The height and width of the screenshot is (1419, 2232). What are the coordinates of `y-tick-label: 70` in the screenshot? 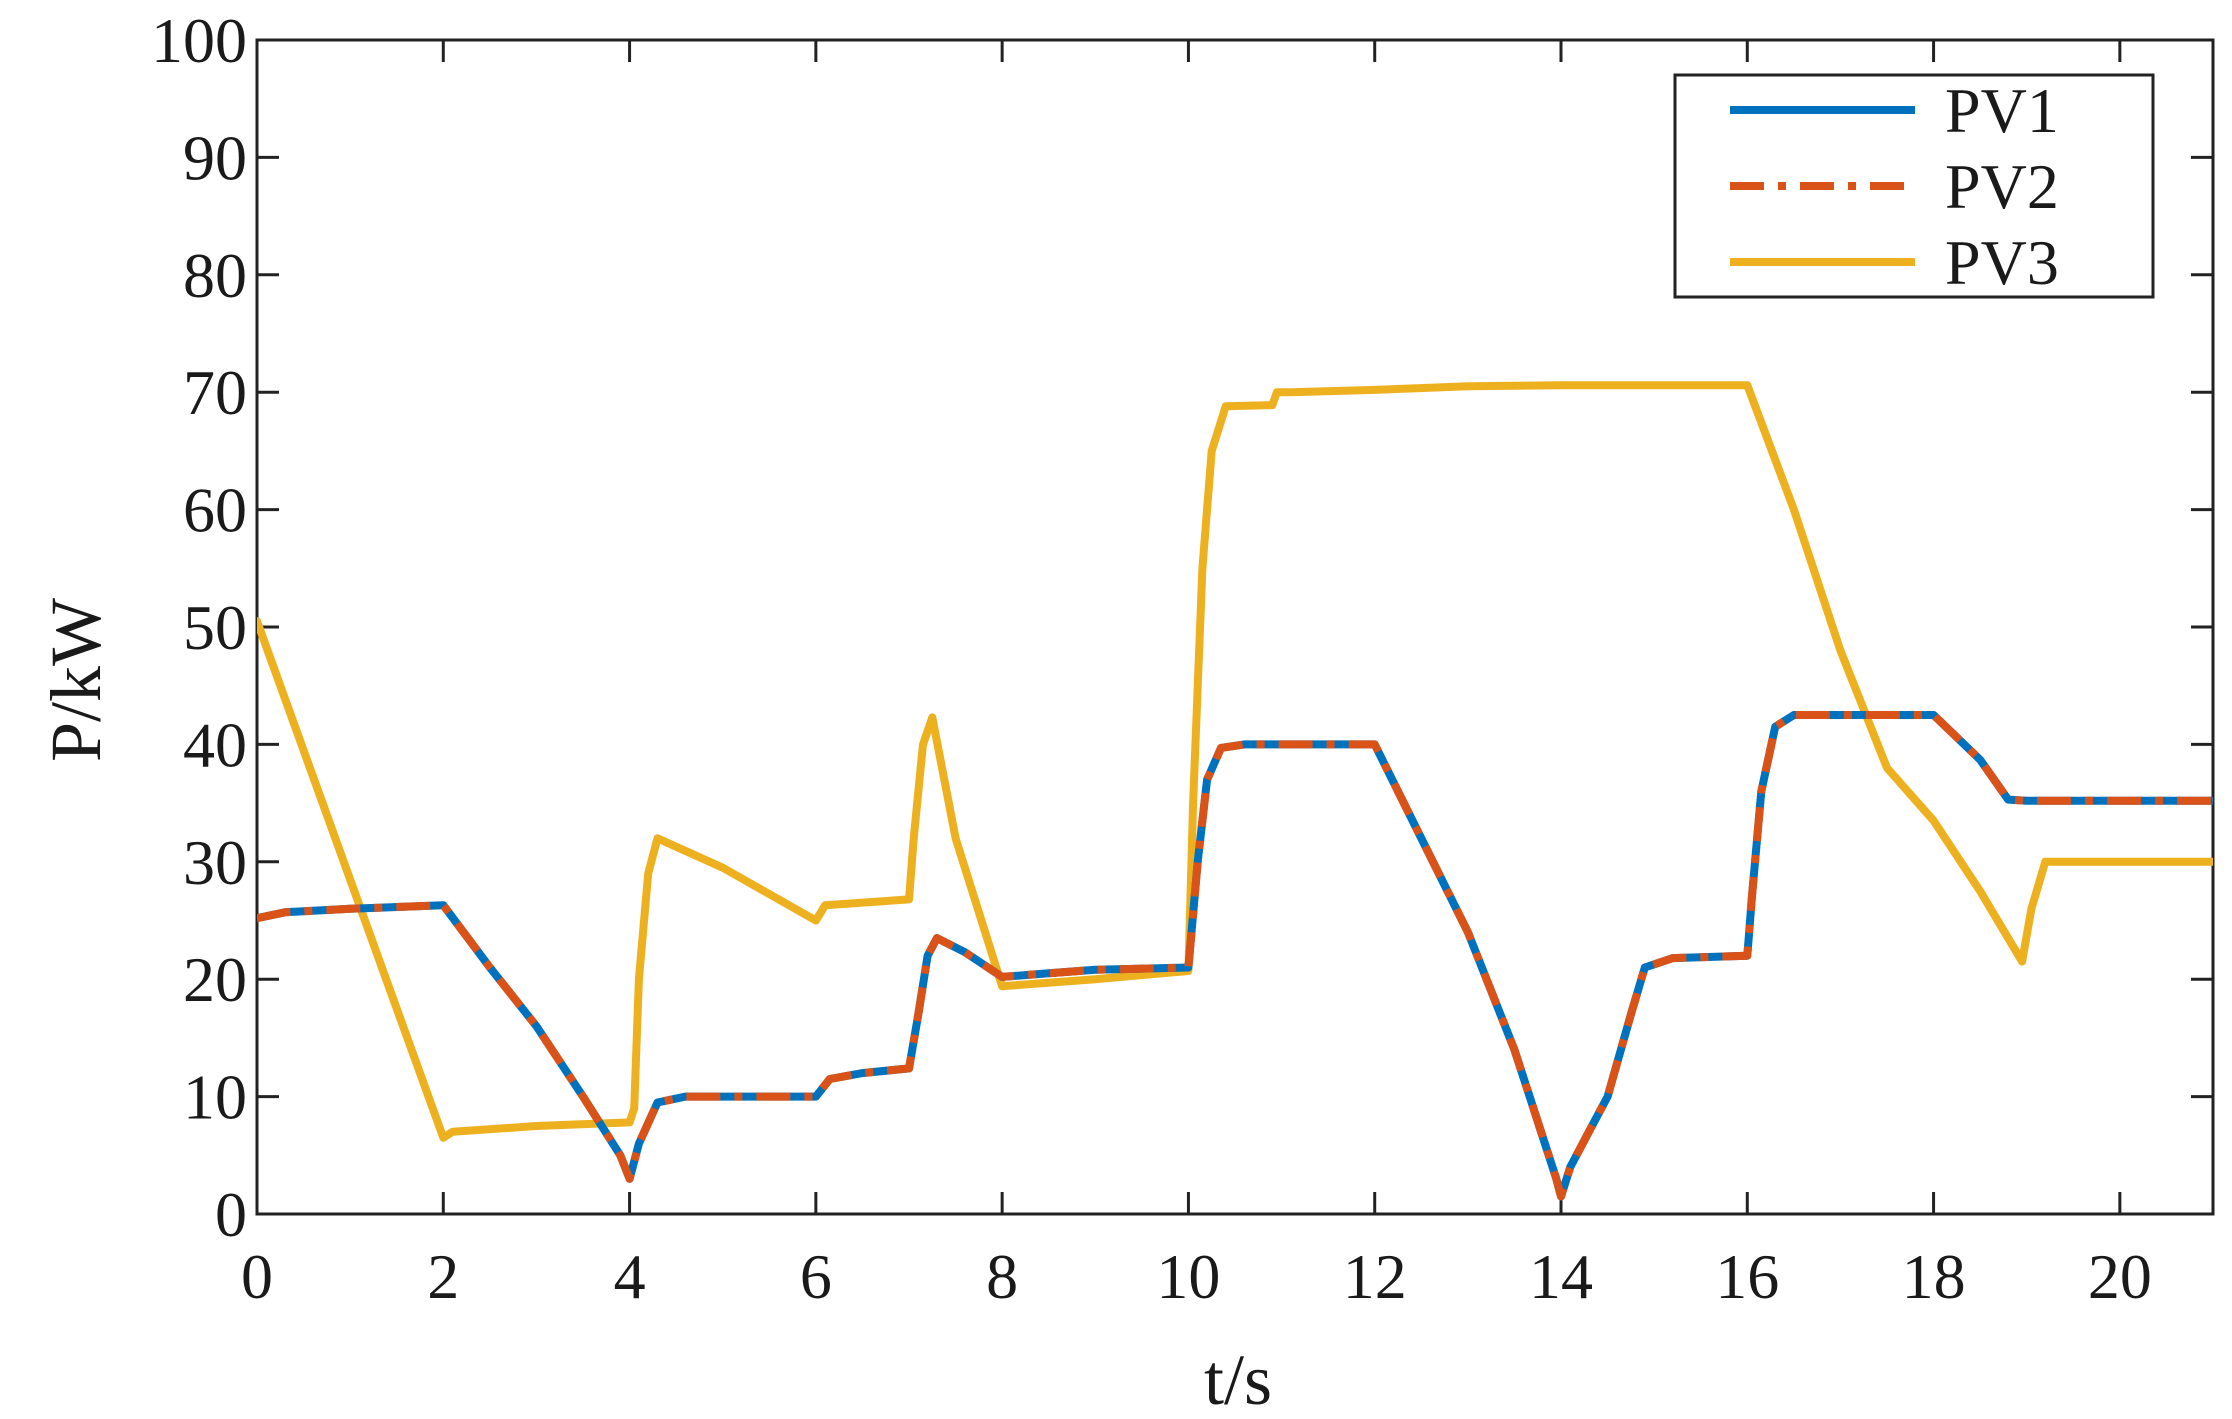 It's located at (215, 392).